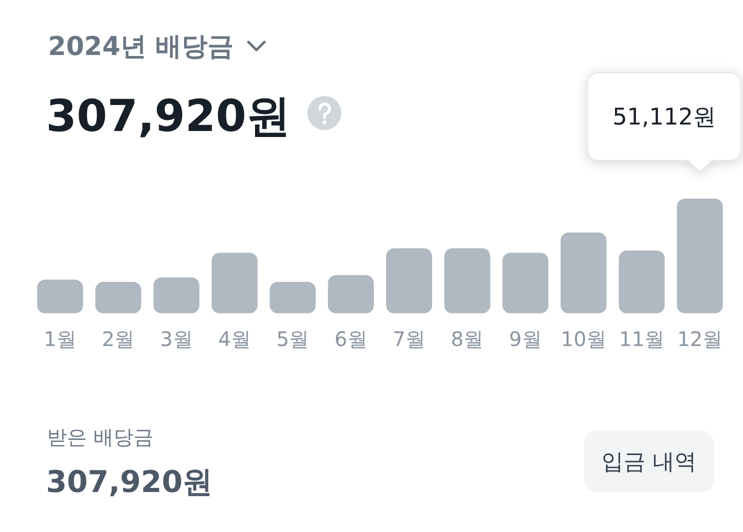 The height and width of the screenshot is (532, 743). What do you see at coordinates (118, 339) in the screenshot?
I see `x-tick-label: 2월` at bounding box center [118, 339].